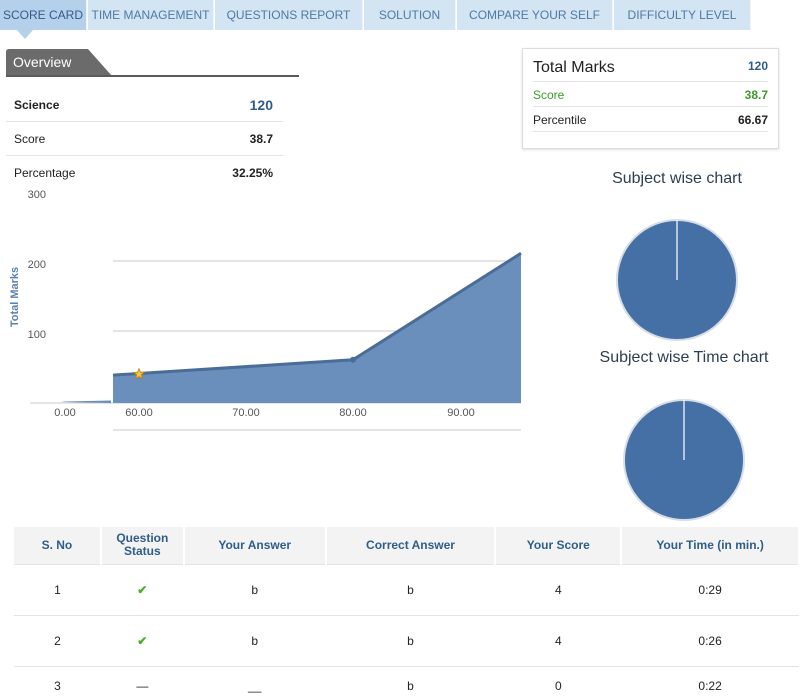  I want to click on y-tick-200: 200, so click(37, 265).